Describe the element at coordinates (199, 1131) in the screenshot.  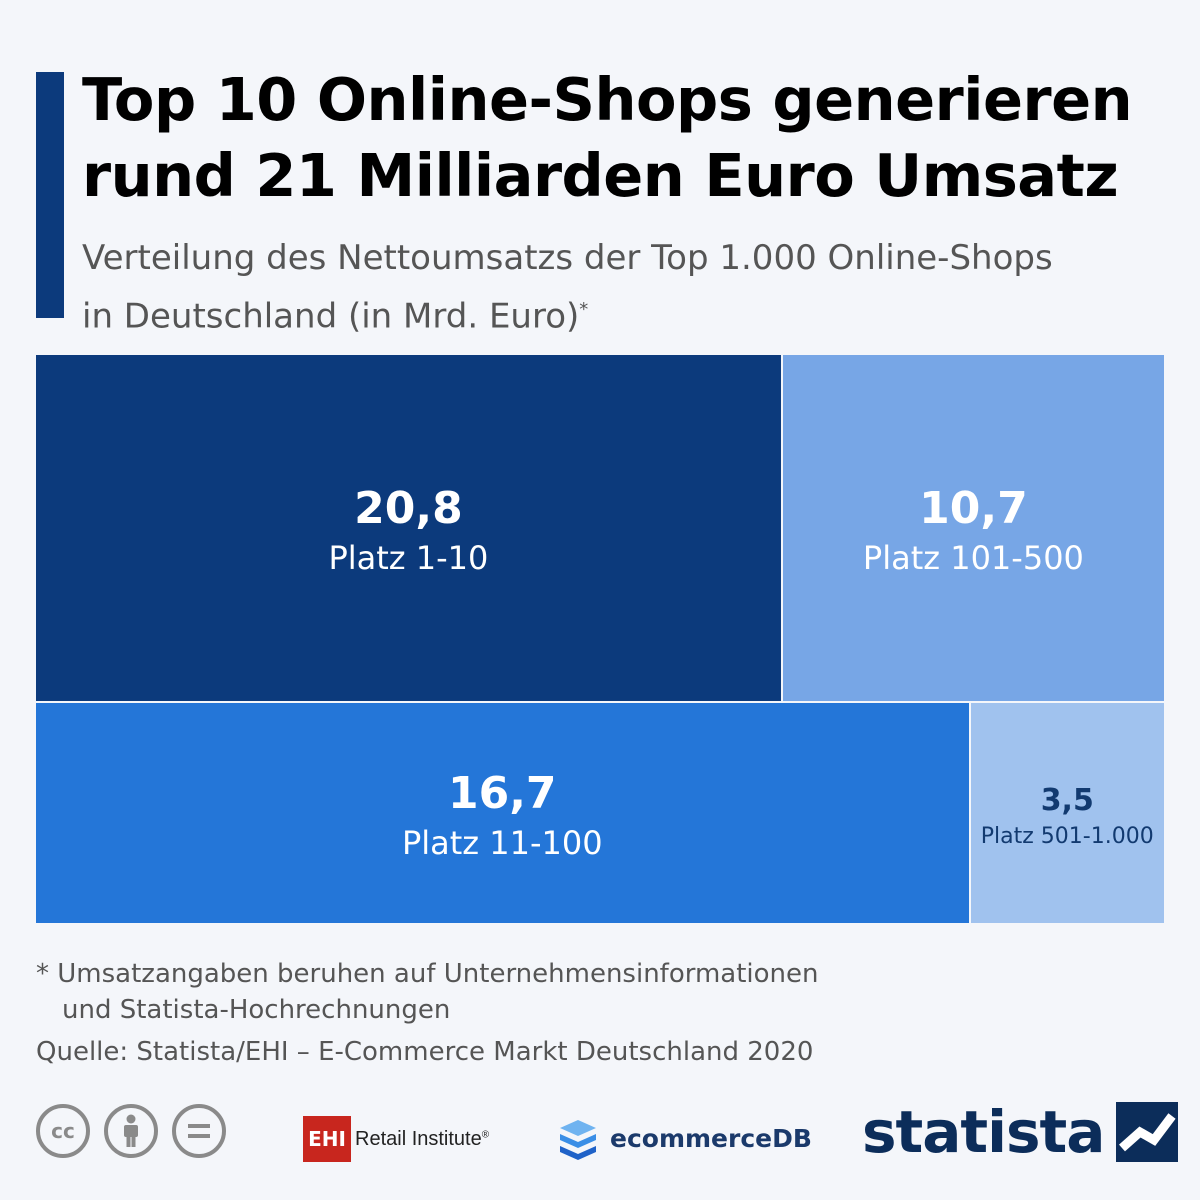
I see `nd-icon` at that location.